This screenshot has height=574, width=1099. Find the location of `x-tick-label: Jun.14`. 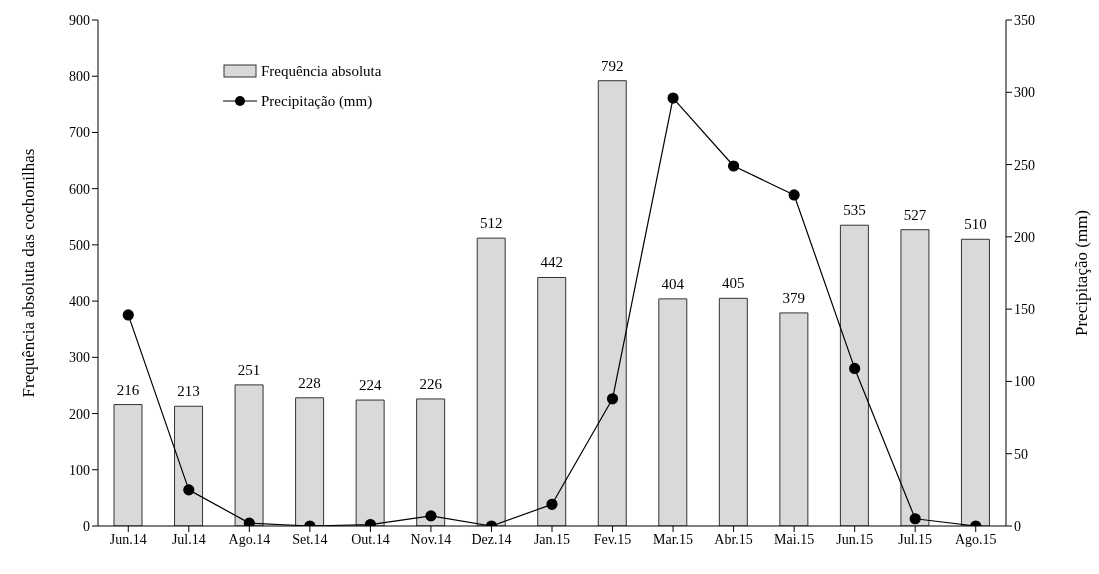

x-tick-label: Jun.14 is located at coordinates (128, 539).